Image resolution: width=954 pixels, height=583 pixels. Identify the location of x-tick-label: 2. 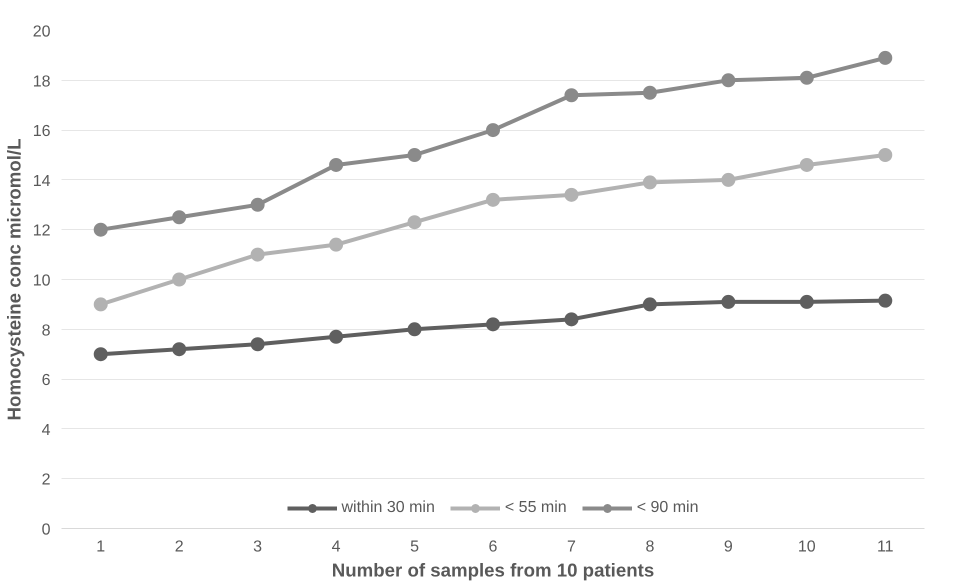
(179, 547).